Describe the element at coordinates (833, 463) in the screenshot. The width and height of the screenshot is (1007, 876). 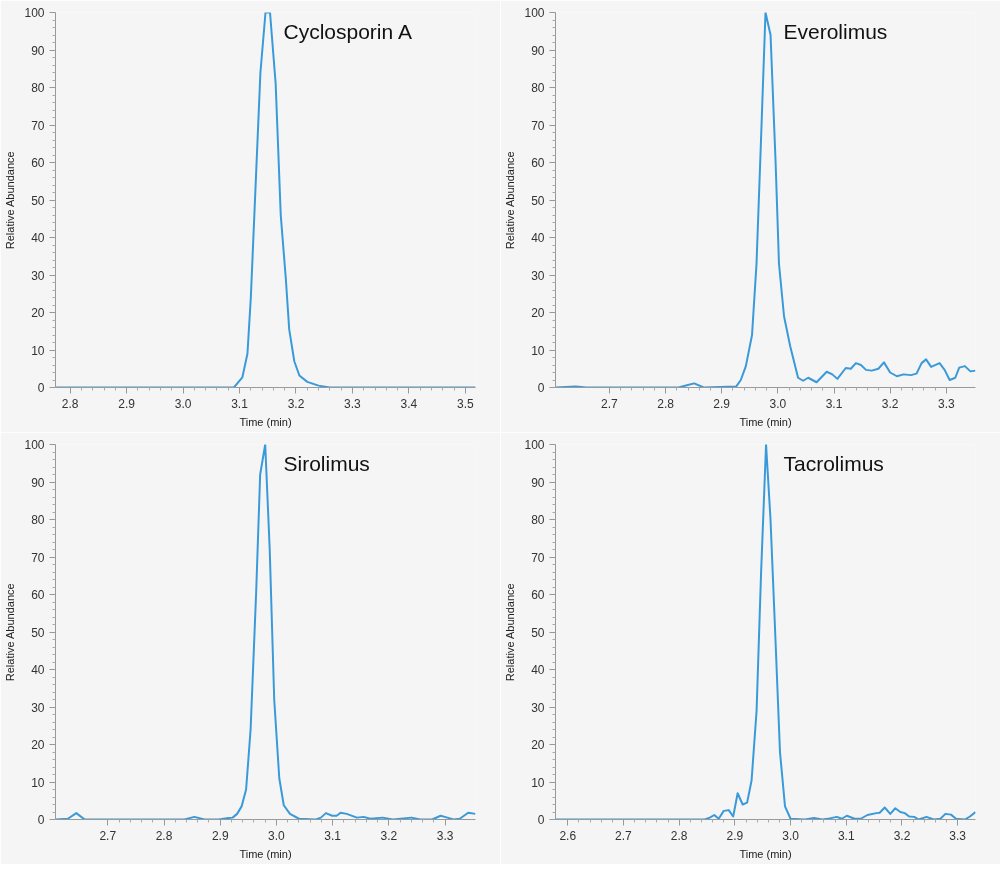
I see `chart-title: Tacrolimus` at that location.